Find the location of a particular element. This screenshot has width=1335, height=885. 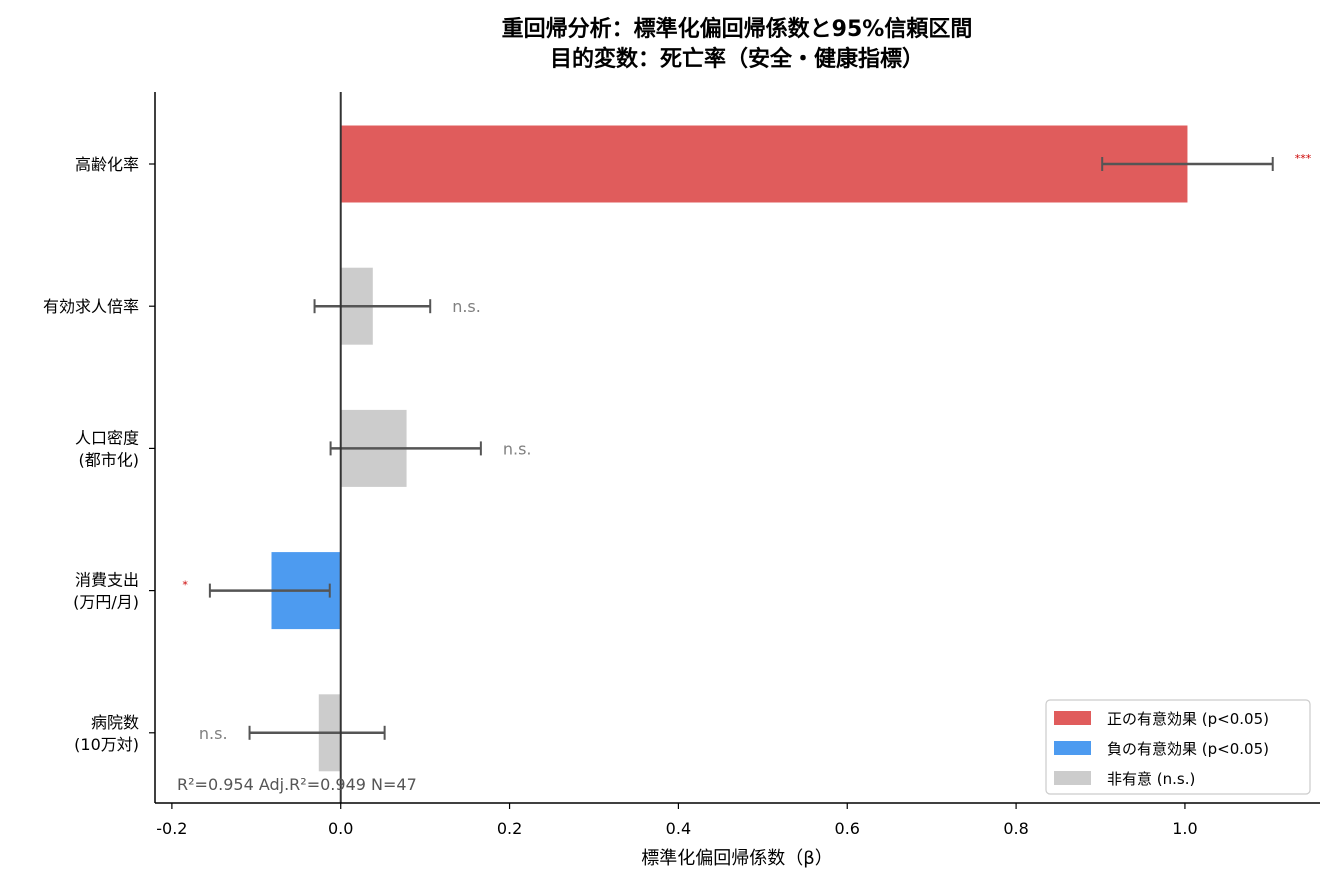

legend-label: 正の有意効果 (p<0.05) is located at coordinates (1188, 719).